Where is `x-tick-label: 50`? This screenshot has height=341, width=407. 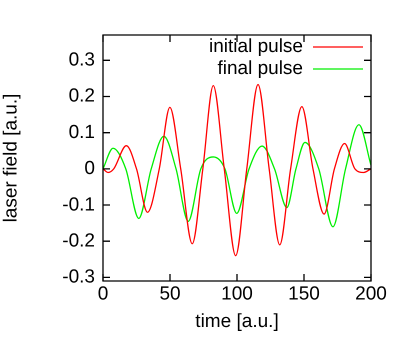
x-tick-label: 50 is located at coordinates (170, 294).